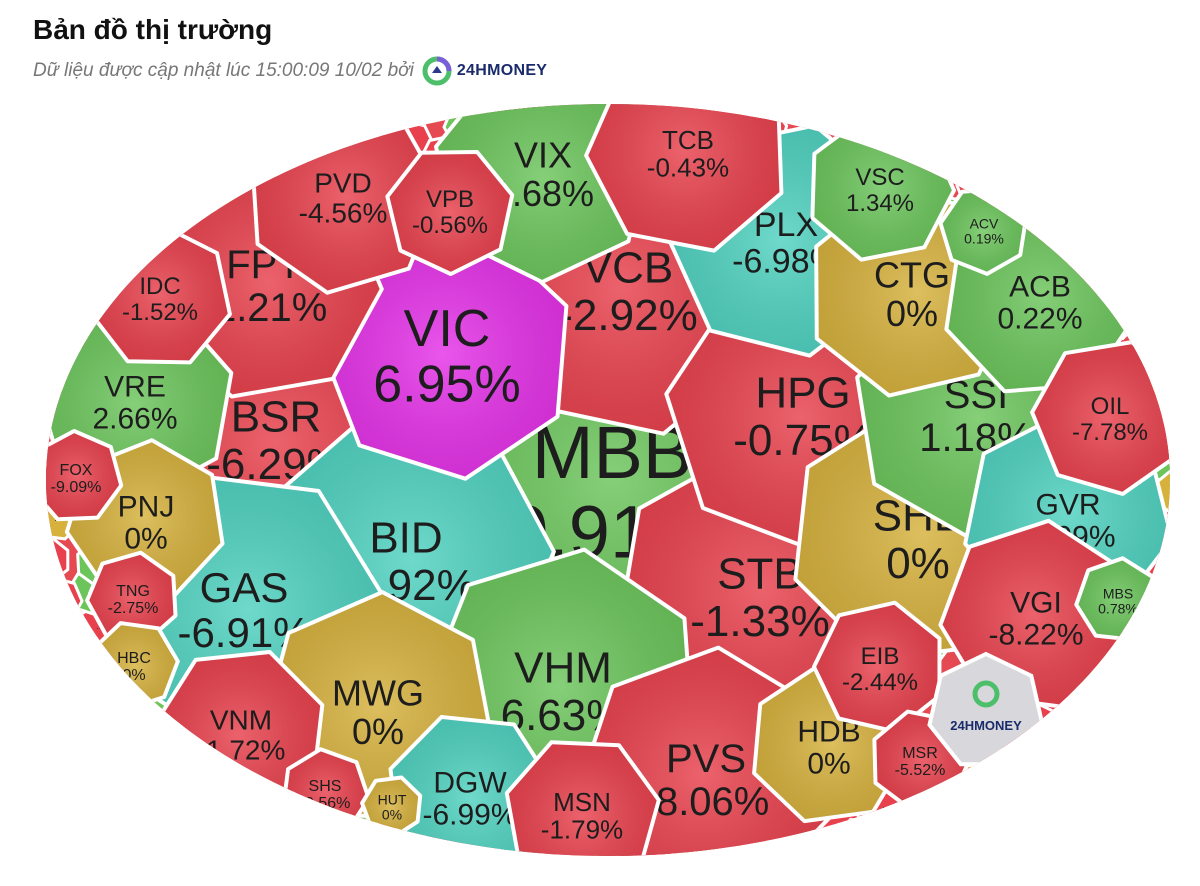 The width and height of the screenshot is (1200, 886). I want to click on ticker-tile-shs: SHS-0.56%, so click(326, 792).